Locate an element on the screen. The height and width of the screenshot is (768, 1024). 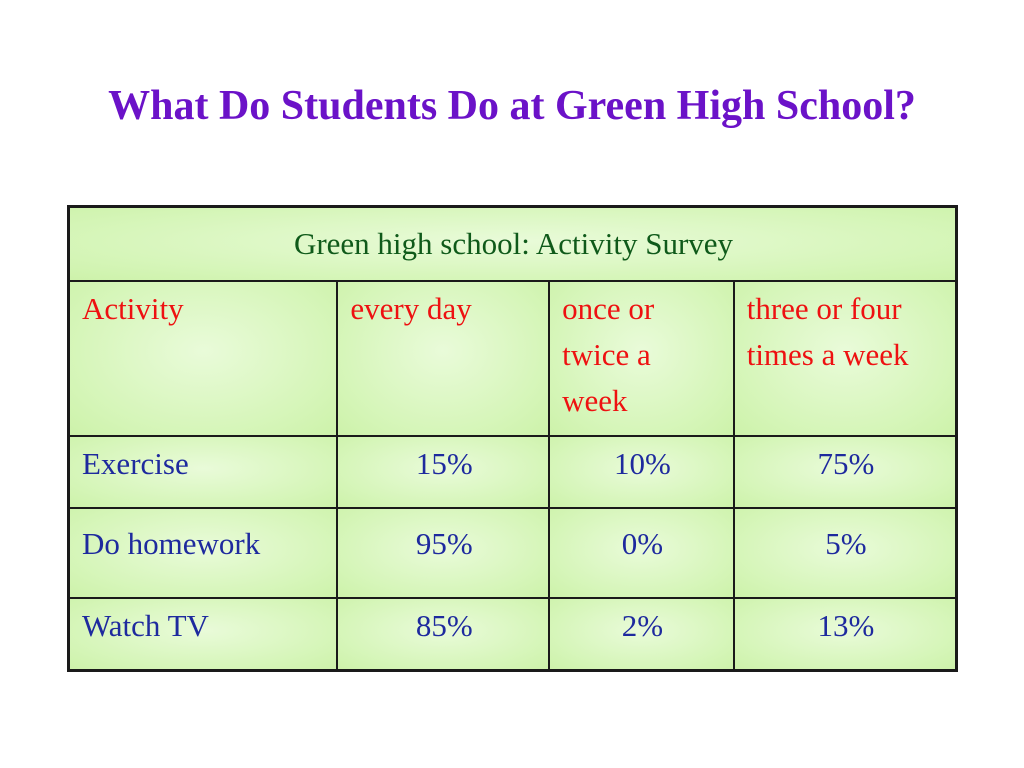
value-cell: 10% is located at coordinates (641, 472).